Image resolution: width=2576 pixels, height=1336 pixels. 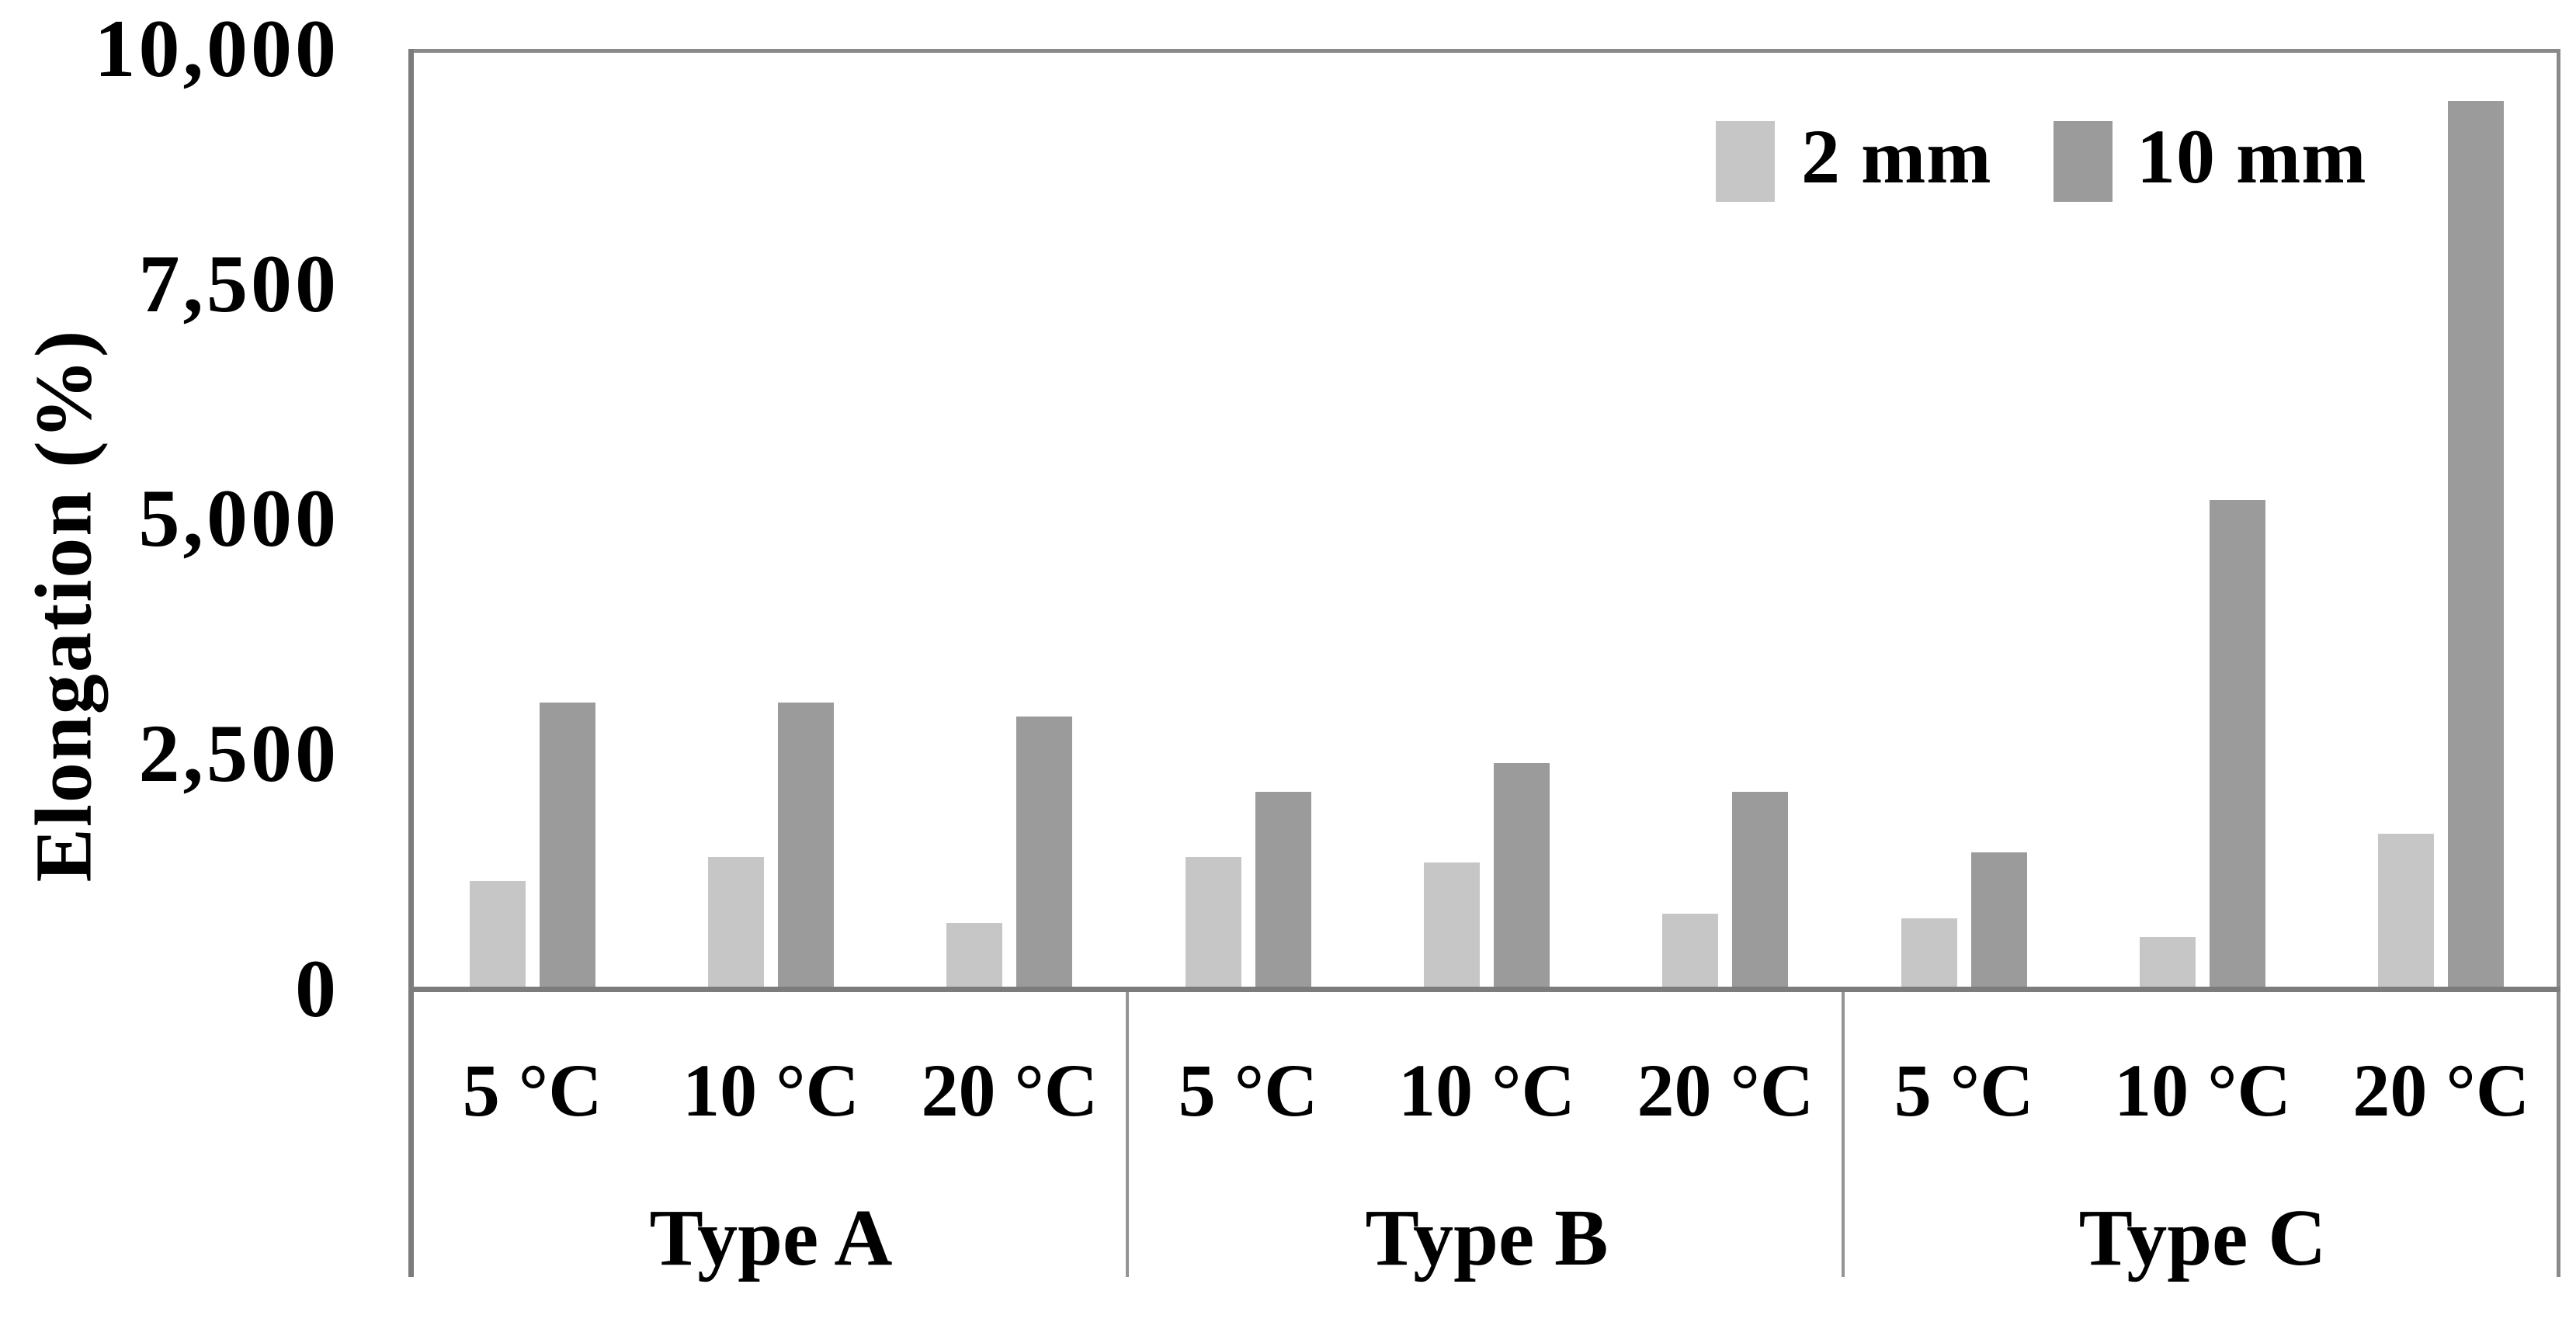 I want to click on group-label: Type B, so click(x=1487, y=1237).